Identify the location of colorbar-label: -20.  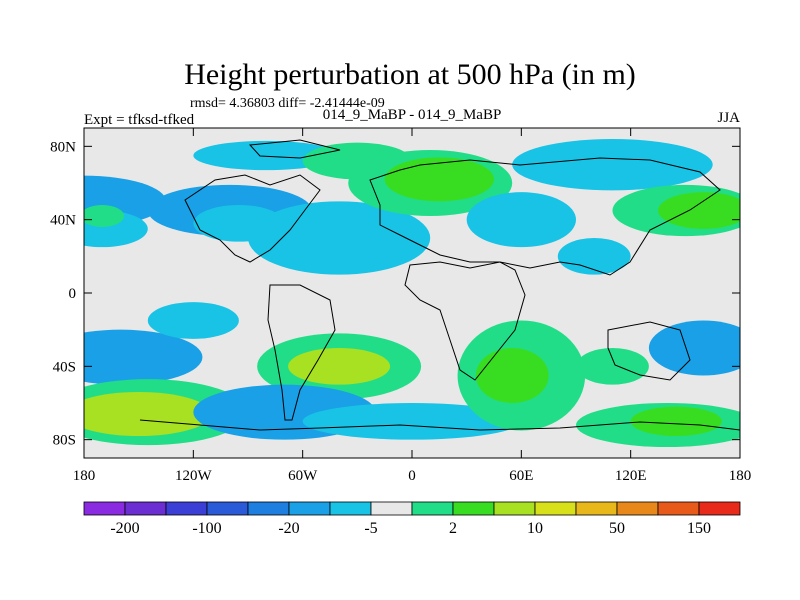
(288, 528).